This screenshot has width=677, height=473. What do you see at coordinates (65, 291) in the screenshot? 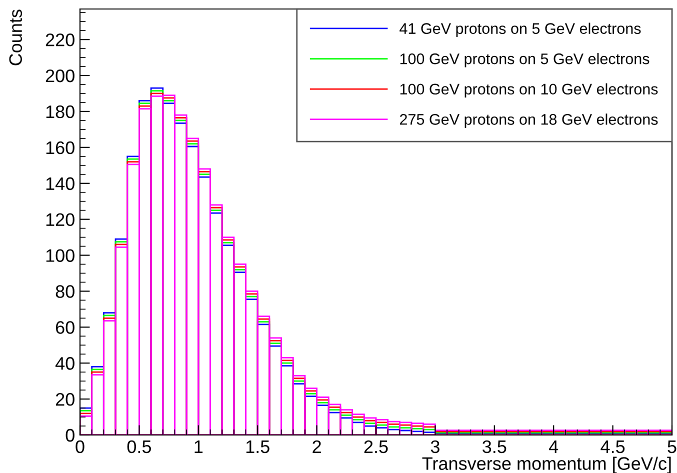
I see `y-tick-label: 80` at bounding box center [65, 291].